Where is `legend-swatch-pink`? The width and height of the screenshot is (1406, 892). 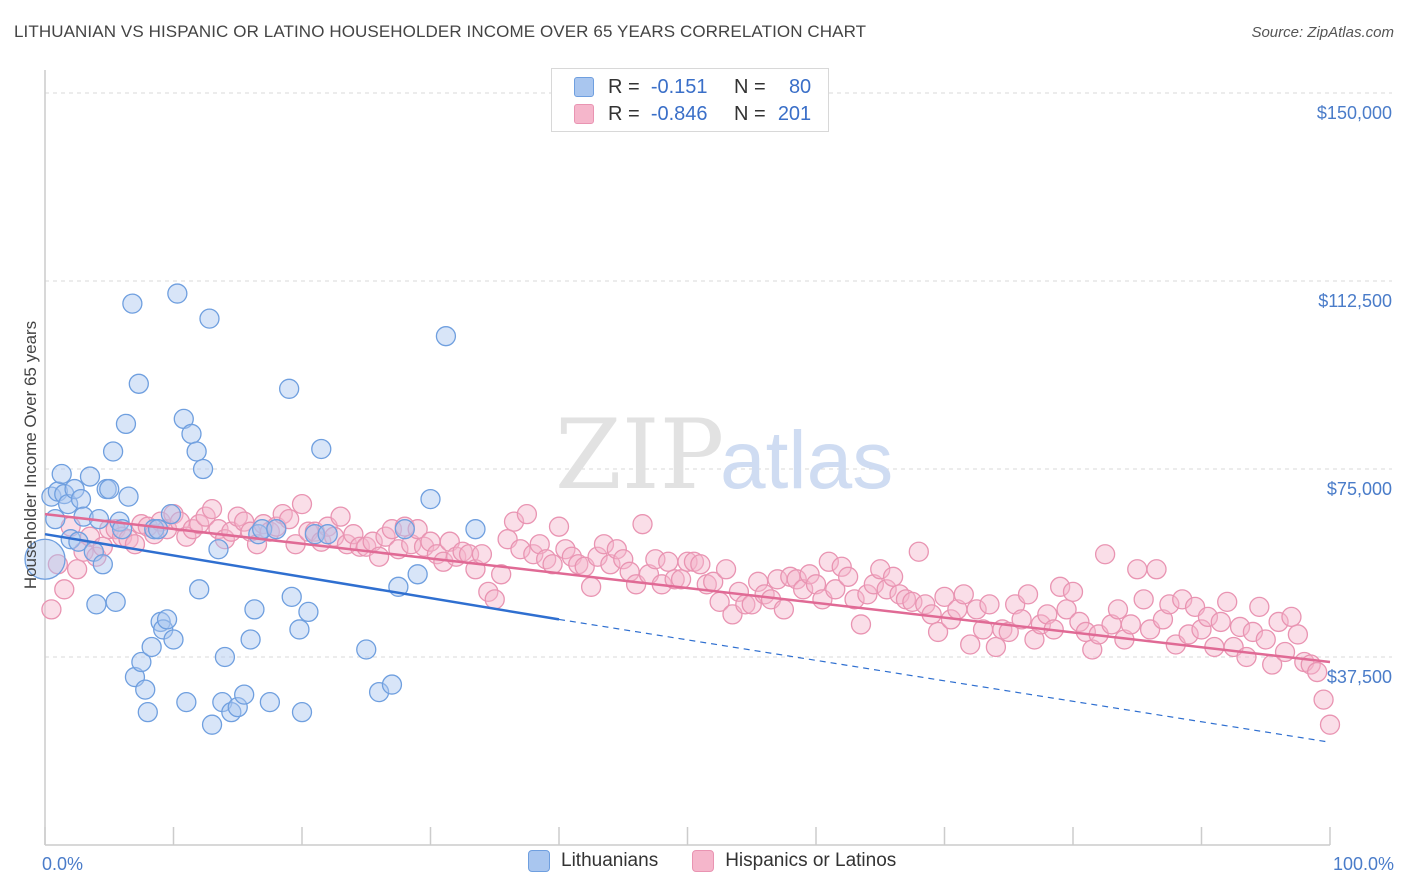
legend-swatch-pink is located at coordinates (584, 114).